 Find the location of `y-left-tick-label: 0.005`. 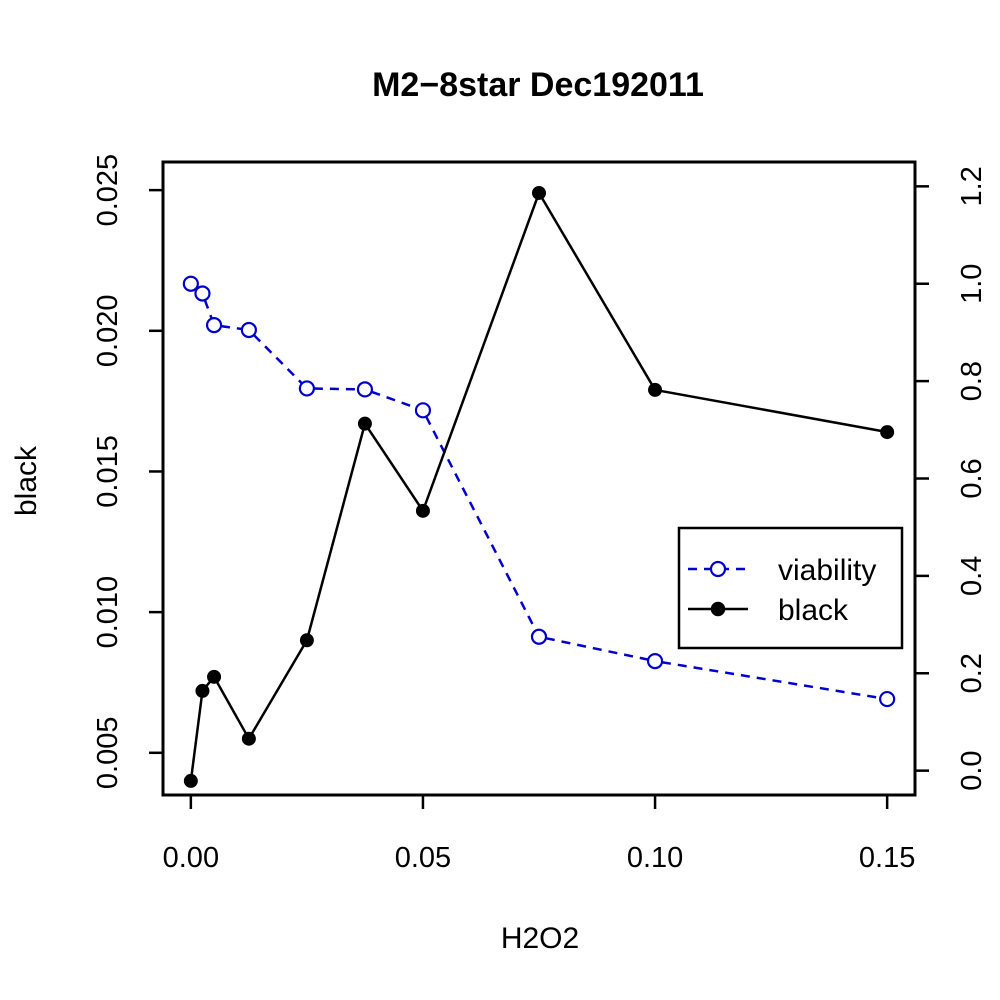

y-left-tick-label: 0.005 is located at coordinates (108, 753).